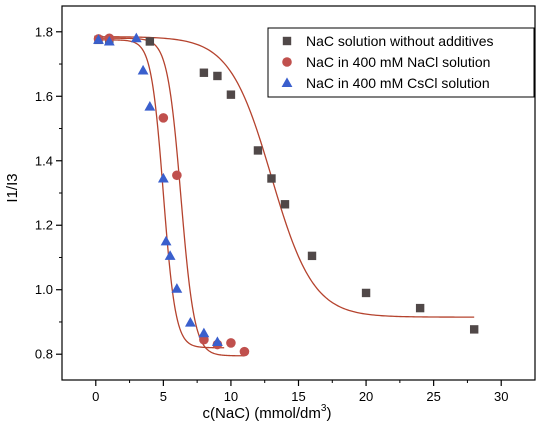 This screenshot has width=550, height=434. Describe the element at coordinates (48, 193) in the screenshot. I see `y-axis-ticks: 0.8 1.0 1.2 1.4 1.6 1.8` at that location.